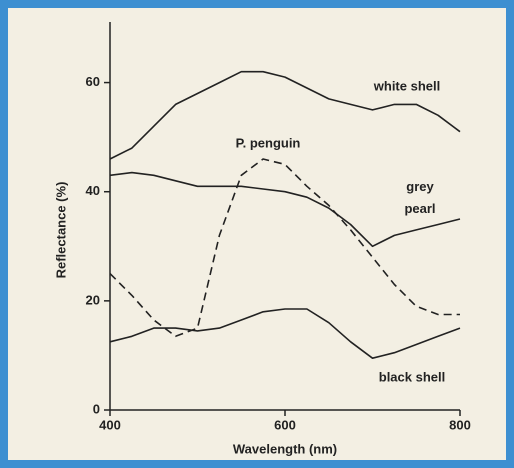 The image size is (514, 468). What do you see at coordinates (60, 230) in the screenshot?
I see `y-axis-label: Reflectance (%)` at bounding box center [60, 230].